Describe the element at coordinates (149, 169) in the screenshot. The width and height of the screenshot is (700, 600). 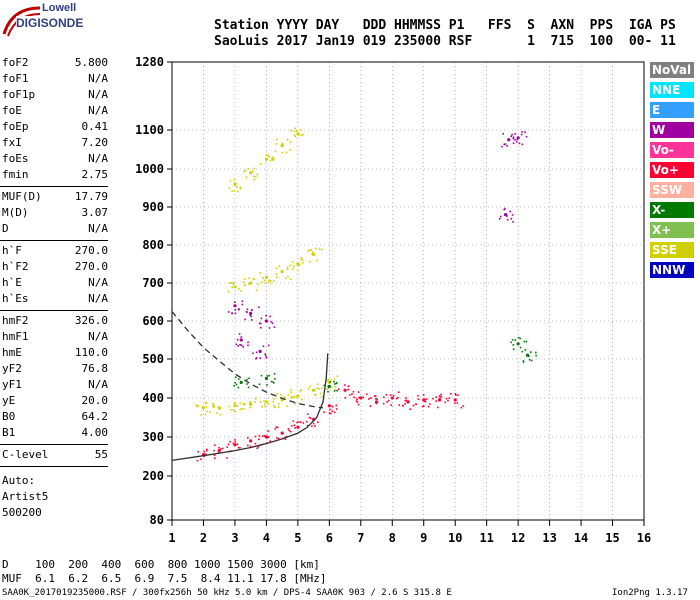
I see `y-tick-label: 1000` at that location.